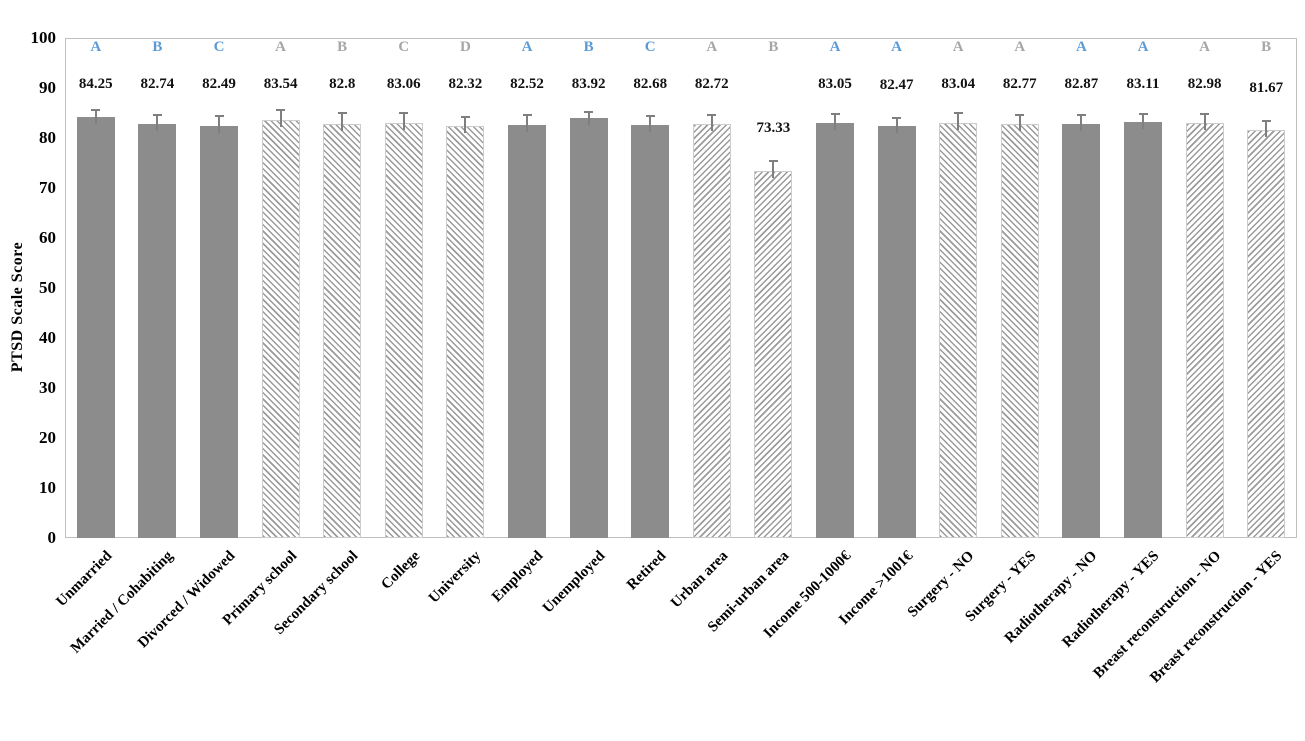 This screenshot has width=1305, height=741. What do you see at coordinates (47, 387) in the screenshot?
I see `y-tick-label: 30` at bounding box center [47, 387].